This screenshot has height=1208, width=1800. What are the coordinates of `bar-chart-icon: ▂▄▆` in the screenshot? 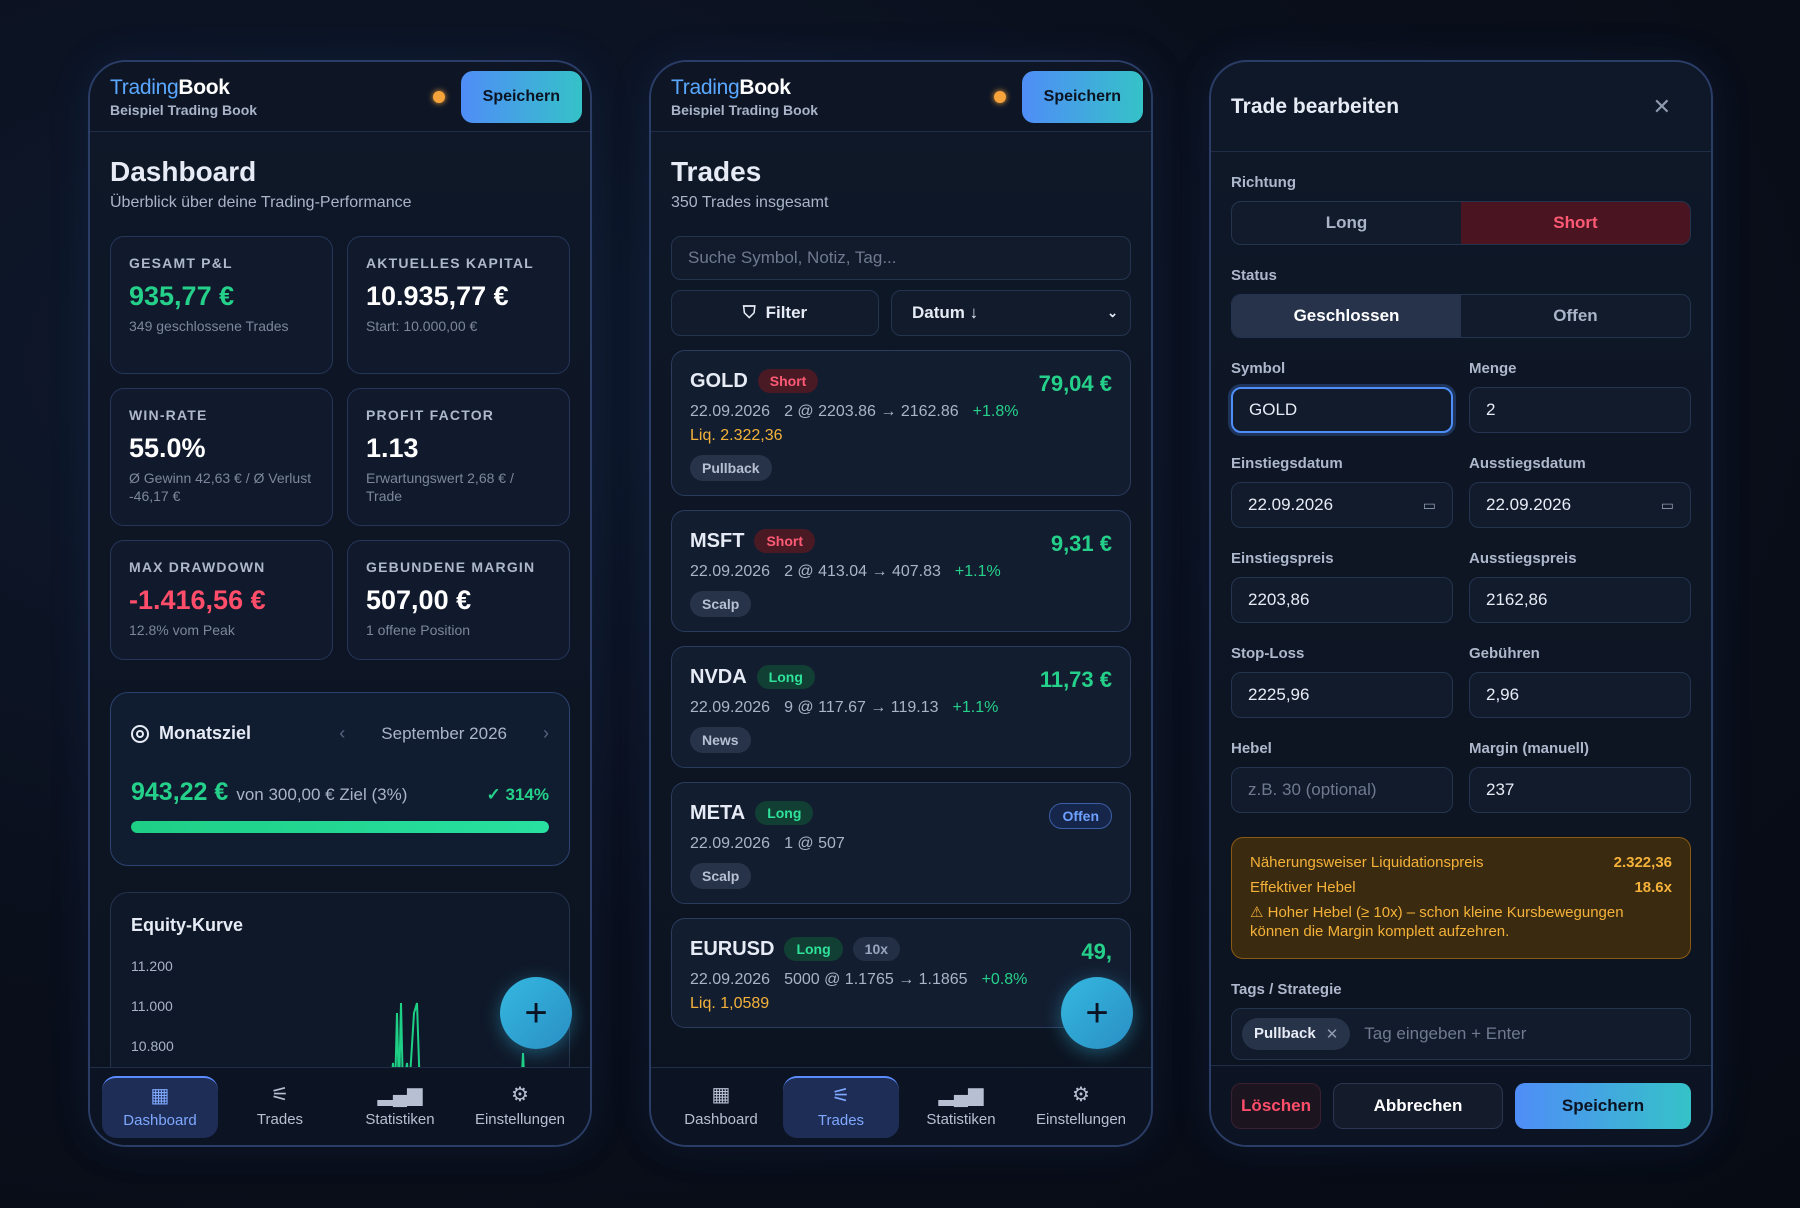 It's located at (961, 1095).